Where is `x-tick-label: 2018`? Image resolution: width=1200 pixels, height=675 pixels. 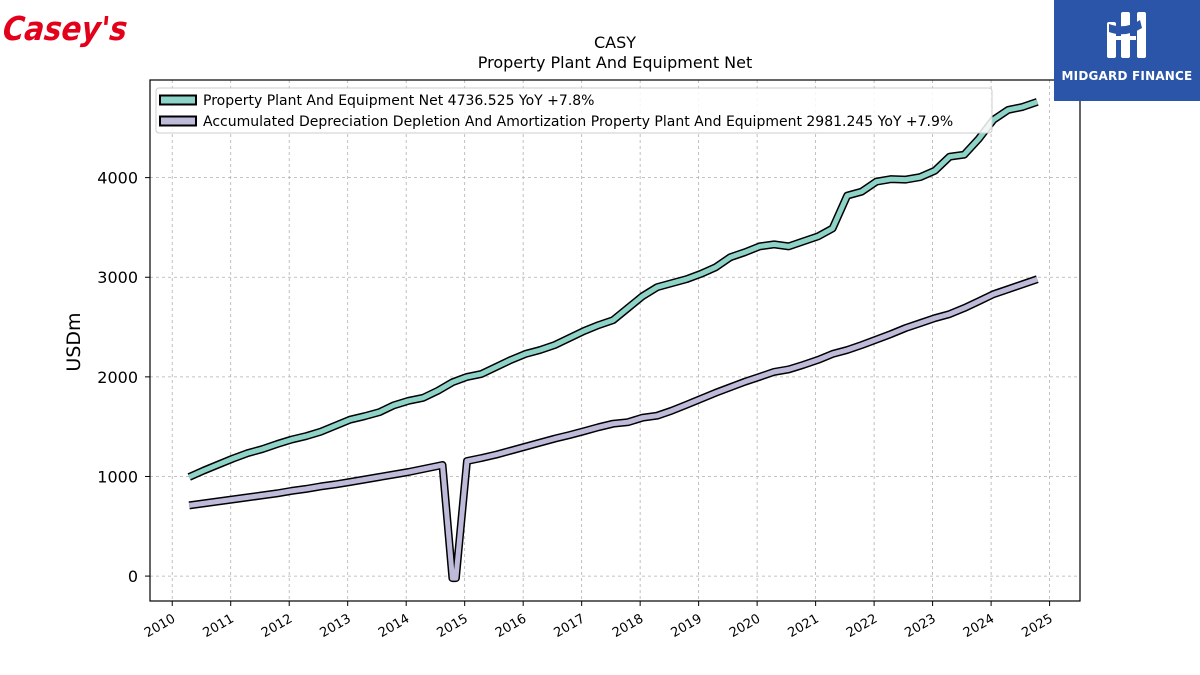
x-tick-label: 2018 is located at coordinates (628, 626).